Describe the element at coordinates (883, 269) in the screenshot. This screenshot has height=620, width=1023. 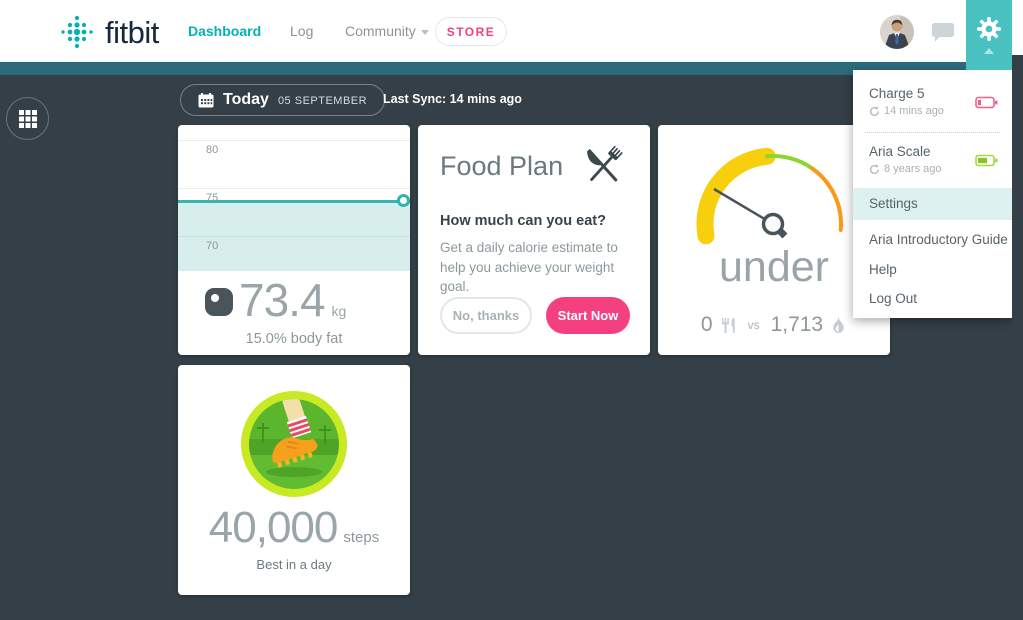
I see `menu-item-help: Help` at that location.